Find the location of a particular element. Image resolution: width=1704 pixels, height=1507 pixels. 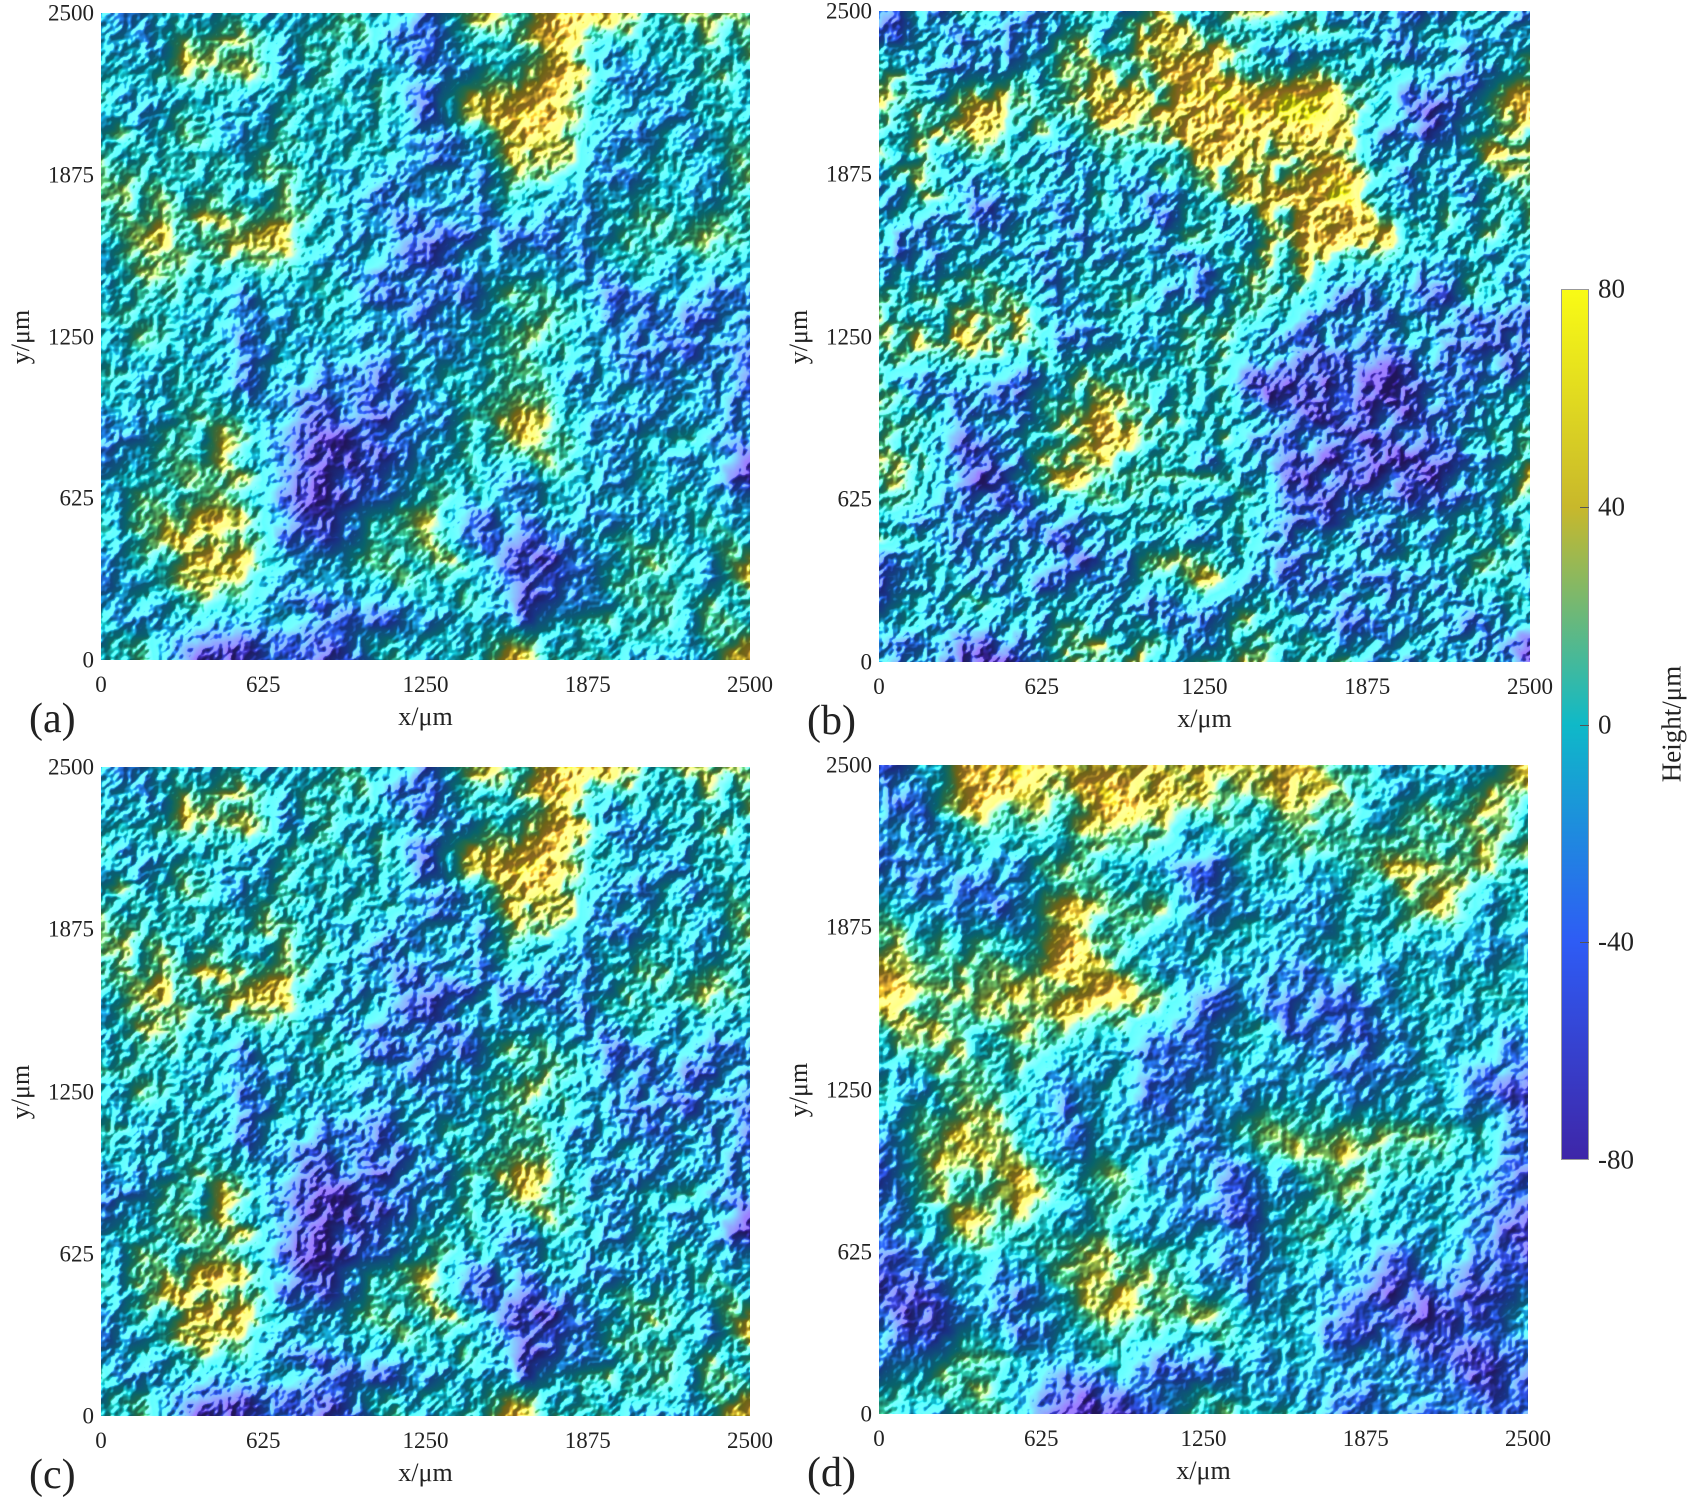

colorbar-tick-label: 0 is located at coordinates (1605, 724).